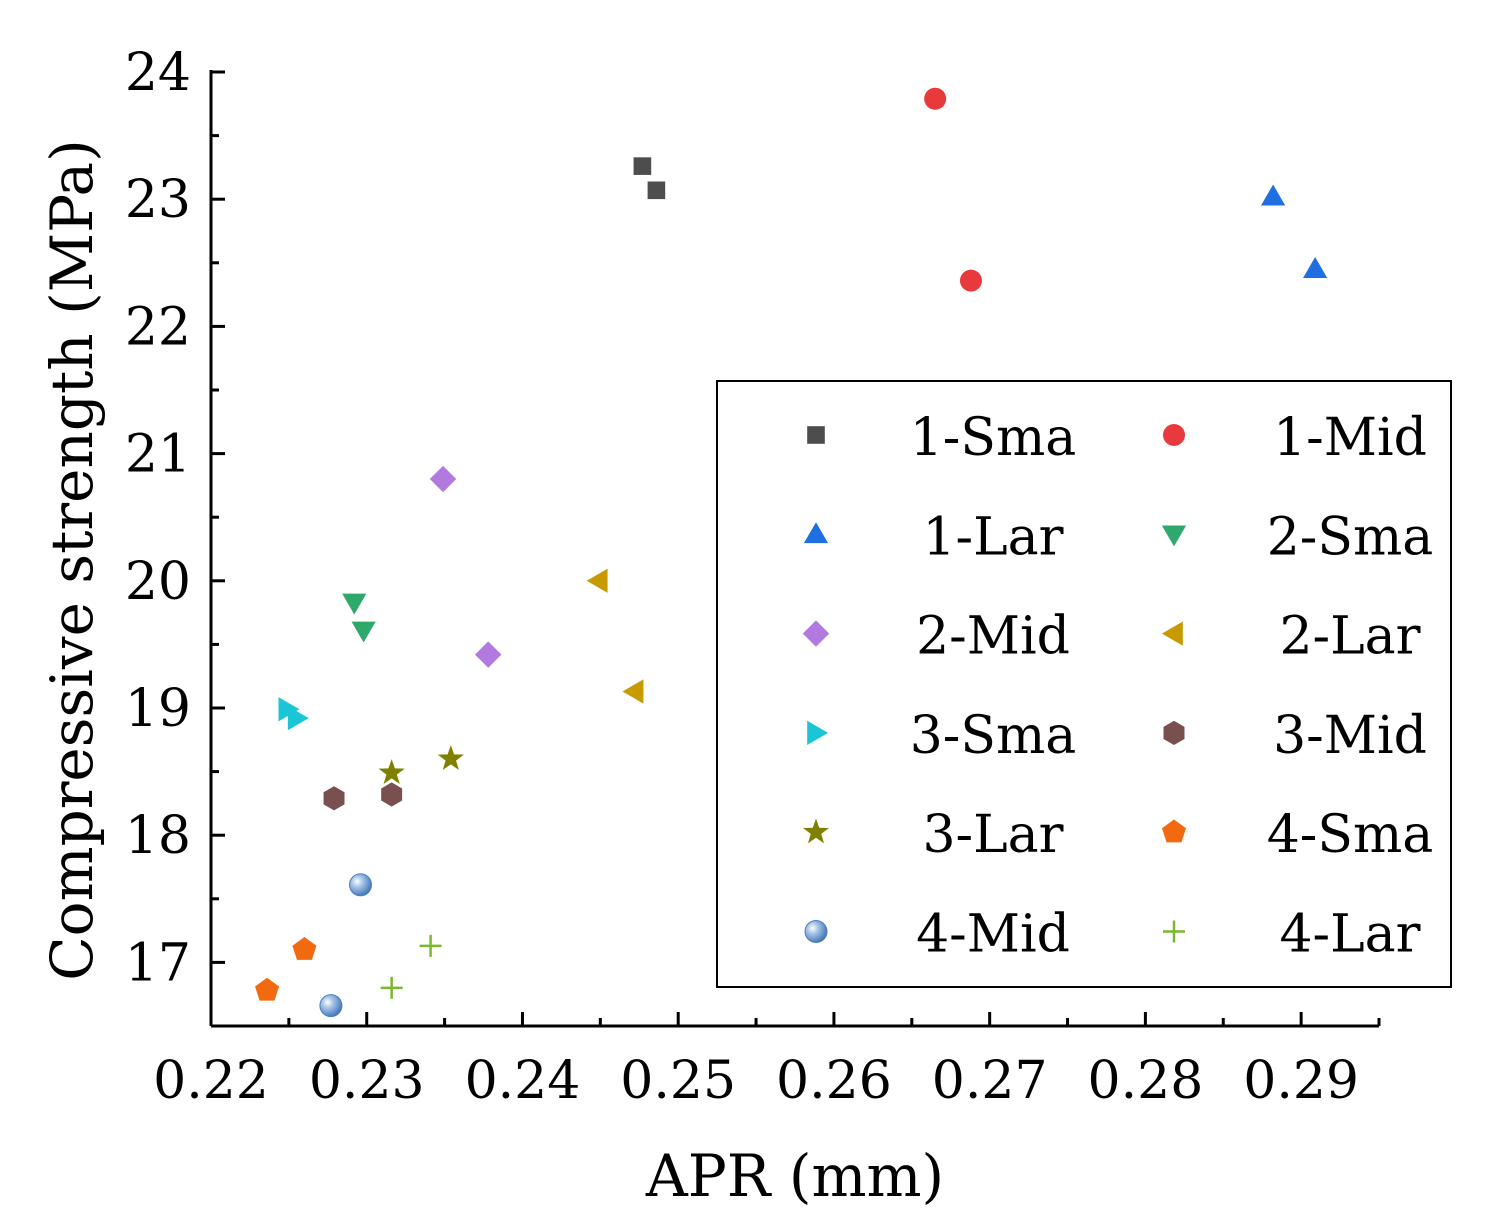 This screenshot has width=1486, height=1230. I want to click on legend-marker-3-mid, so click(1174, 732).